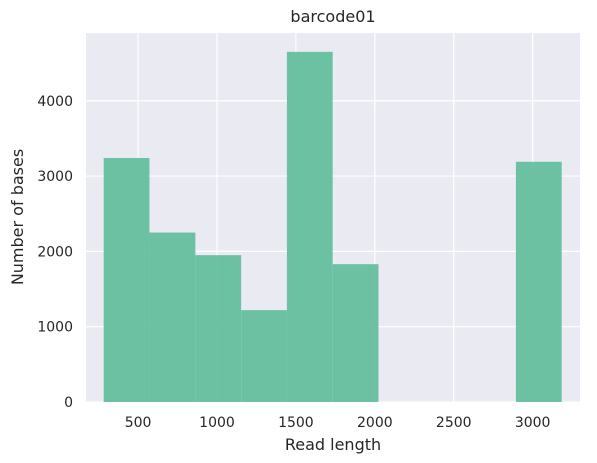 This screenshot has width=597, height=463. I want to click on x-axis-label: Read length, so click(333, 444).